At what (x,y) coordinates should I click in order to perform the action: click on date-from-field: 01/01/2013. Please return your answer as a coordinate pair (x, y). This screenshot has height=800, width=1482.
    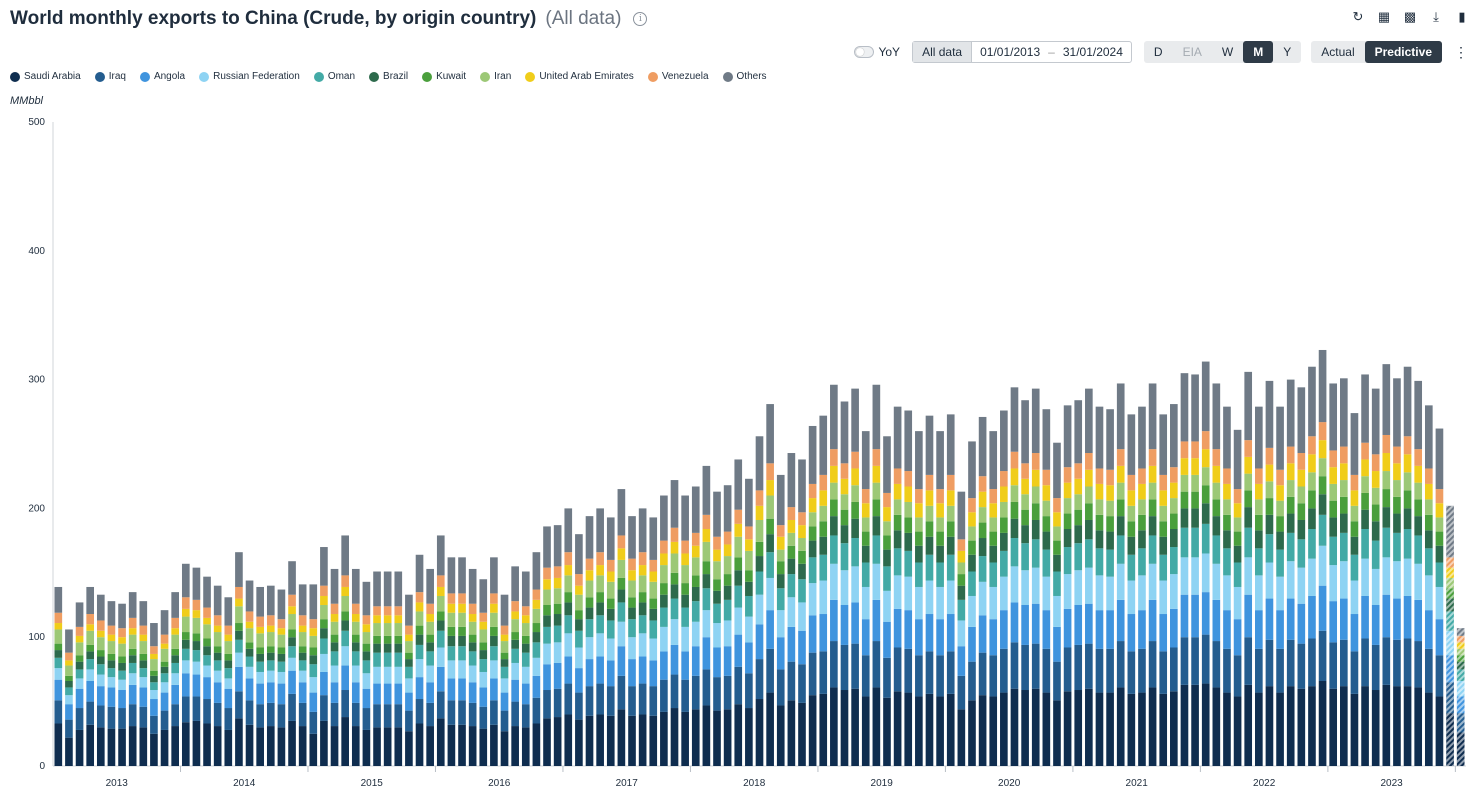
    Looking at the image, I should click on (1010, 52).